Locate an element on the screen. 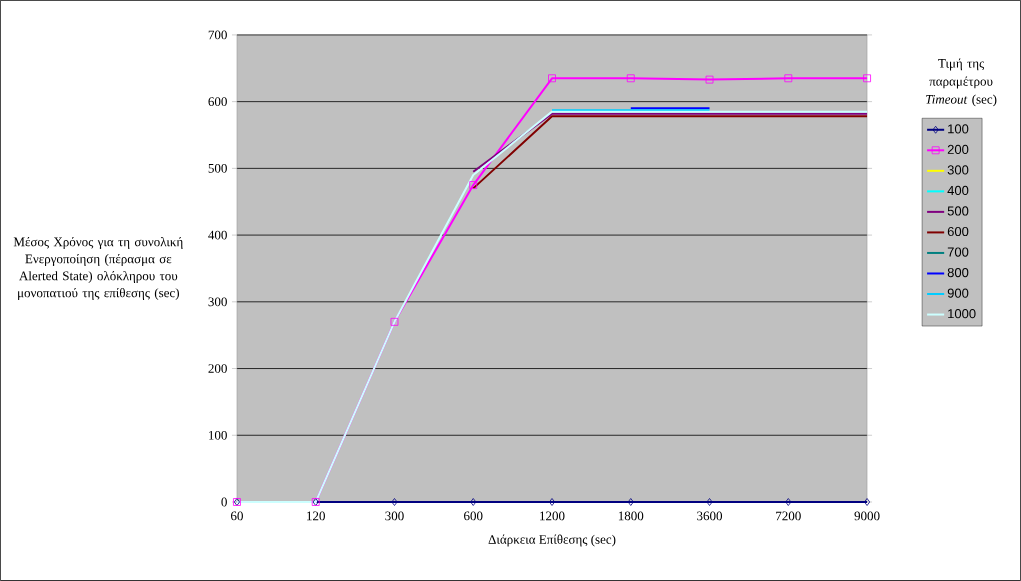 This screenshot has width=1021, height=581. x-tick-label: 3600 is located at coordinates (710, 516).